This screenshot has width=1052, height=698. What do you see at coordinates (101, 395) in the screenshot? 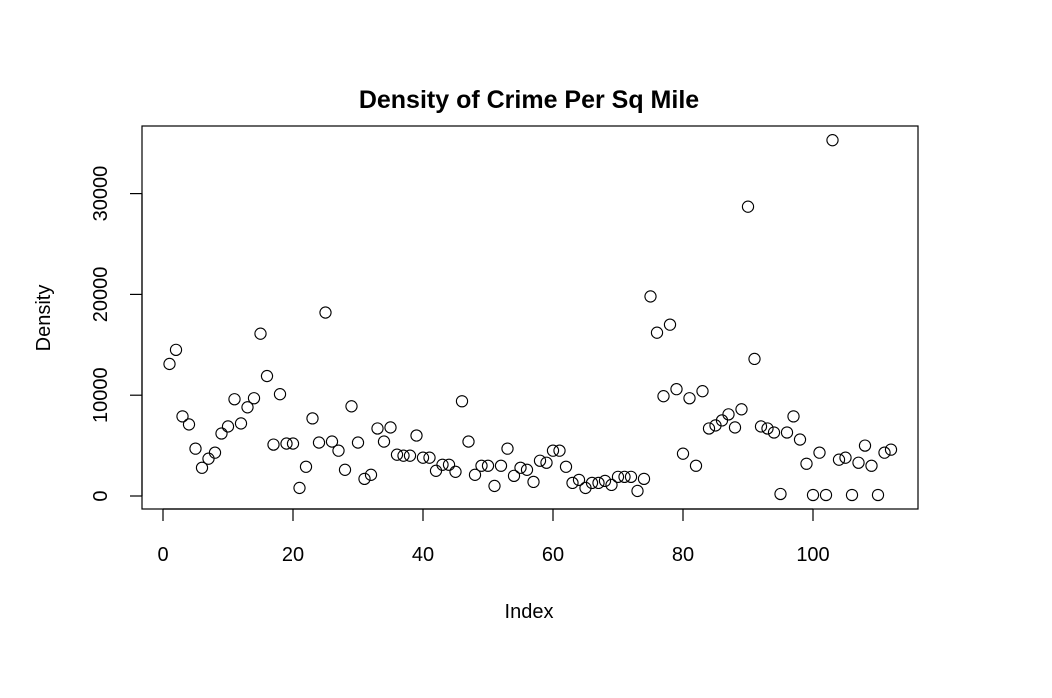
I see `y-tick-label: 10000` at bounding box center [101, 395].